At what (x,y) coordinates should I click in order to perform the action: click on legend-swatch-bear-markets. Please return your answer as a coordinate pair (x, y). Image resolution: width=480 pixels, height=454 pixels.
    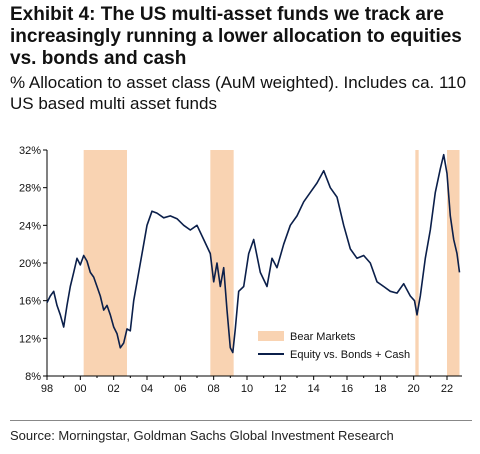
    Looking at the image, I should click on (271, 336).